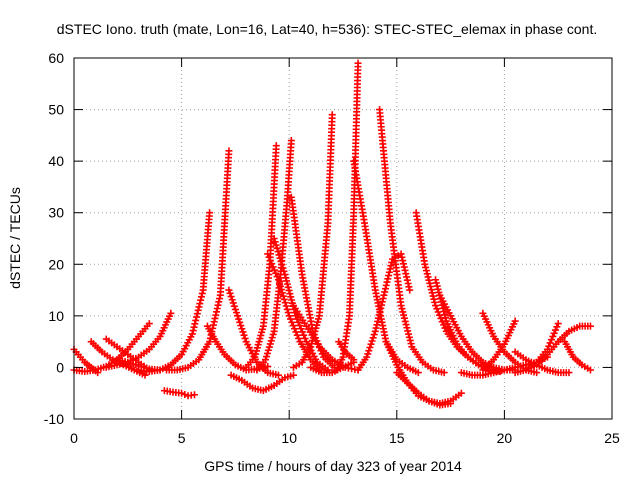 This screenshot has width=640, height=480. What do you see at coordinates (612, 438) in the screenshot?
I see `x-tick-label: 25` at bounding box center [612, 438].